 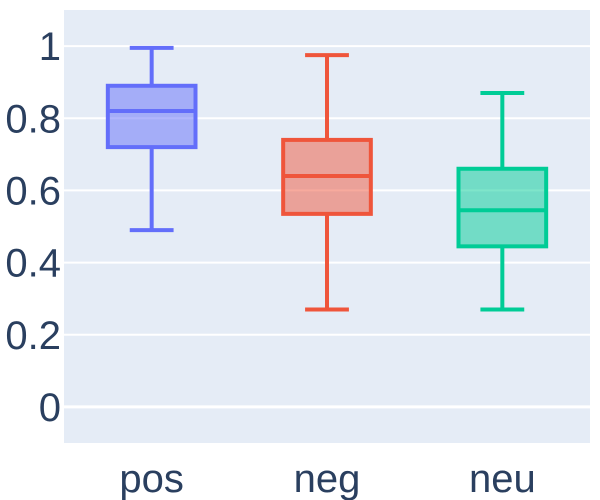 I want to click on y-tick-label: 1, so click(x=50, y=47).